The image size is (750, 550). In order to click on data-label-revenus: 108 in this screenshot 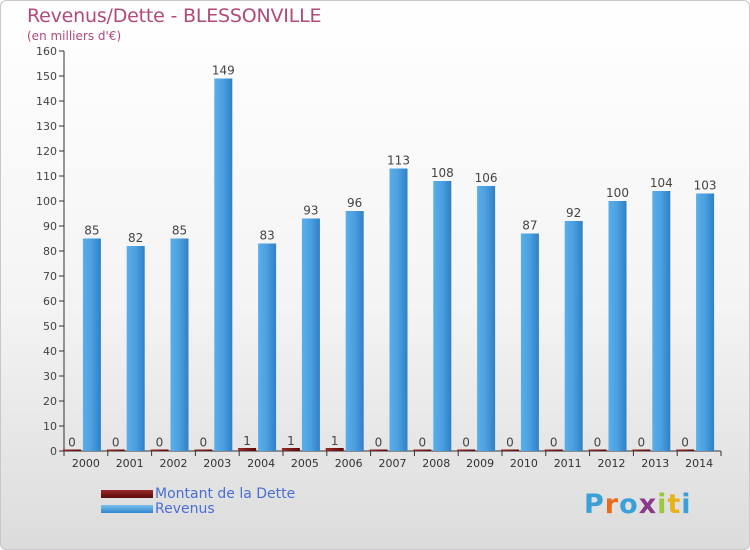, I will do `click(442, 173)`.